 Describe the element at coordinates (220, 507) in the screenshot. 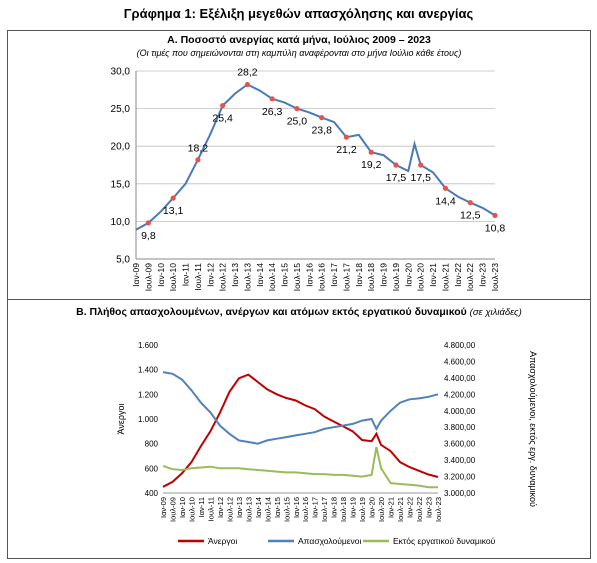

I see `x-tick-label: Ιαν-12` at that location.